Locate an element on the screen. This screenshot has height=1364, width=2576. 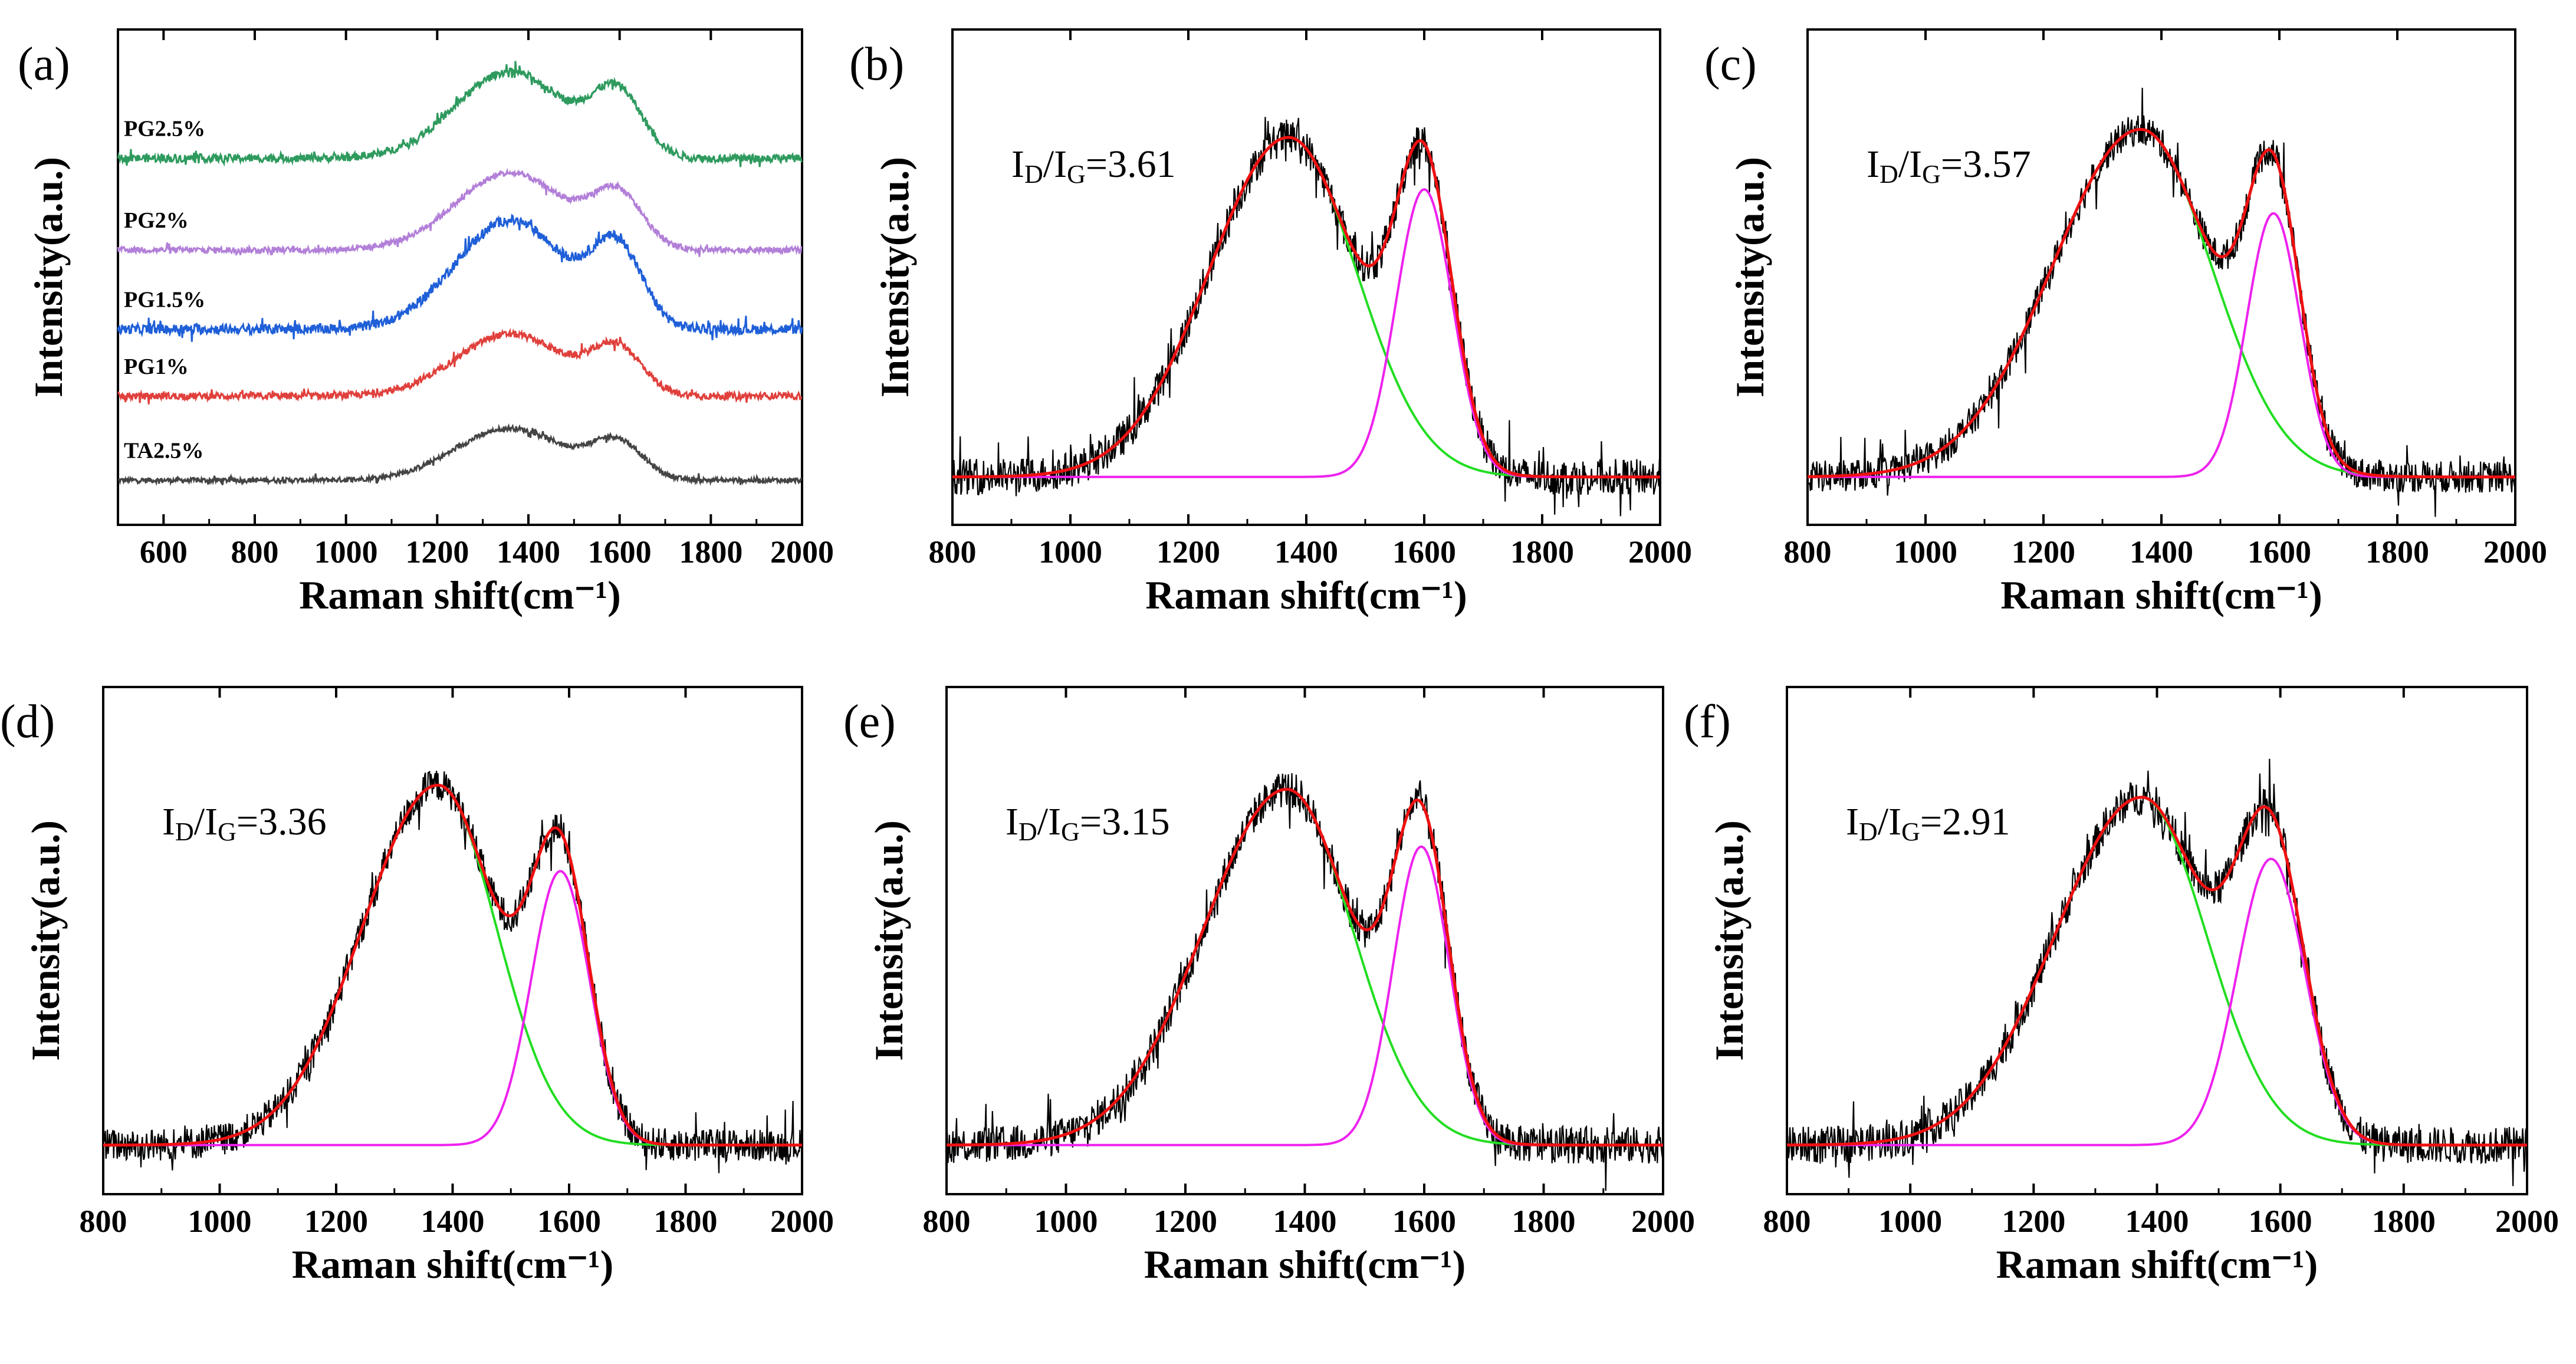
series-label: PG2.5% is located at coordinates (164, 129).